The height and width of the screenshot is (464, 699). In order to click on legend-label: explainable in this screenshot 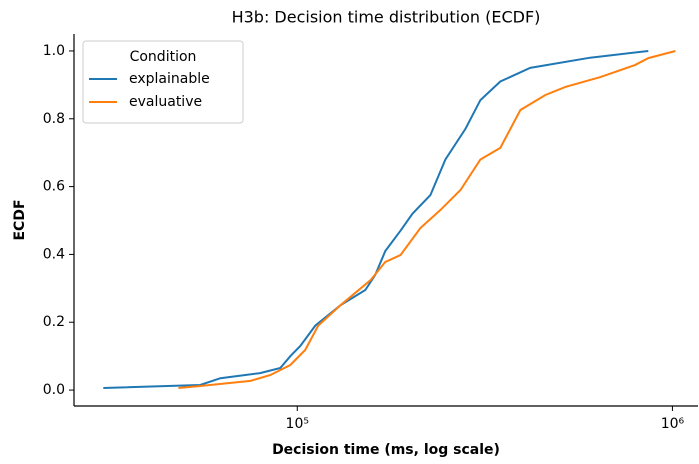, I will do `click(169, 79)`.